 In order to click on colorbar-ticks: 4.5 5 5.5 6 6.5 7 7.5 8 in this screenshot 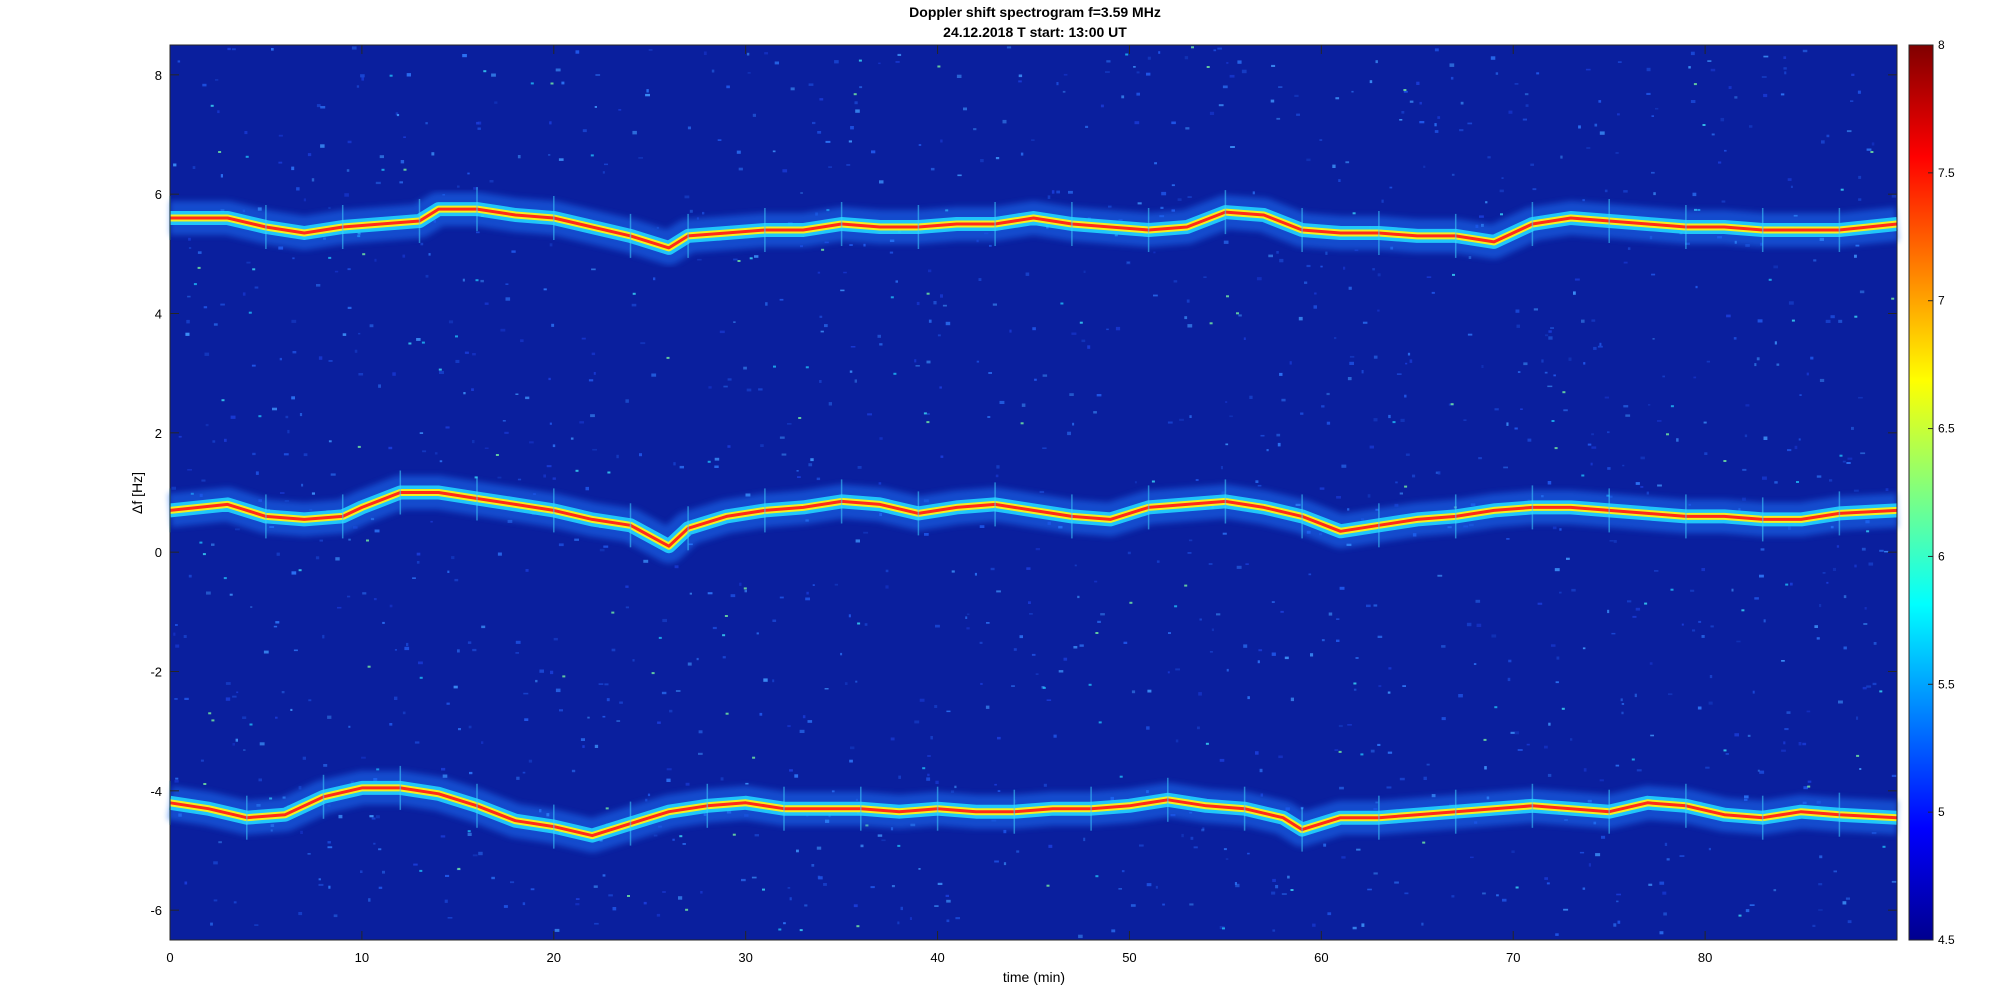, I will do `click(1941, 492)`.